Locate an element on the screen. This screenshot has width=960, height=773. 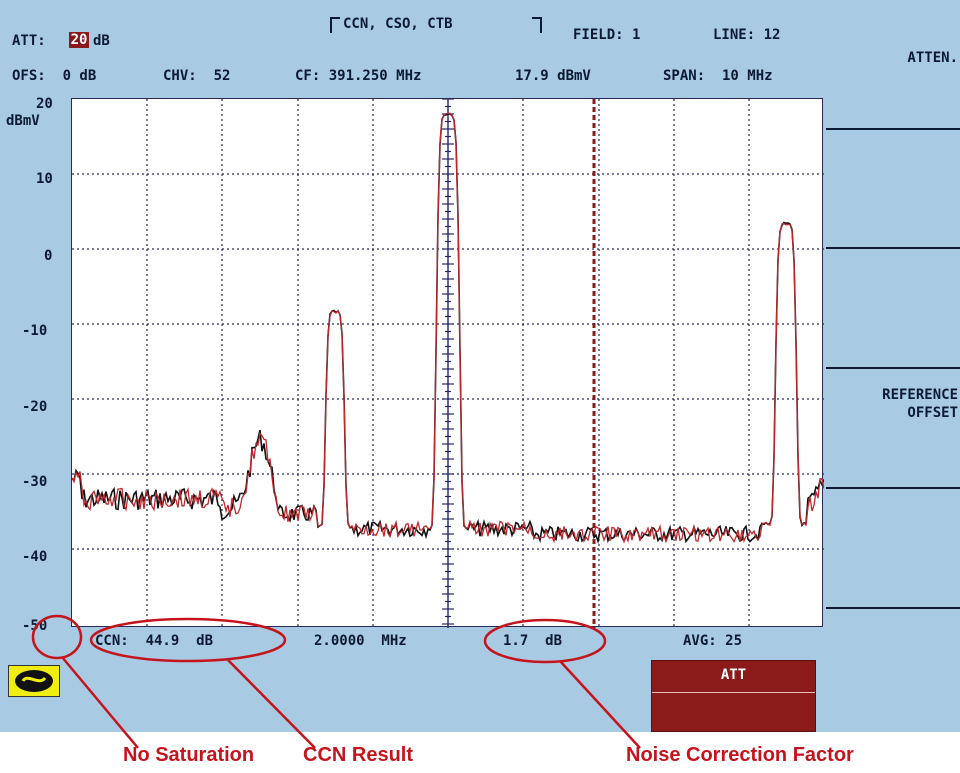
center-frequency: CF: 391.250 MHz is located at coordinates (358, 76).